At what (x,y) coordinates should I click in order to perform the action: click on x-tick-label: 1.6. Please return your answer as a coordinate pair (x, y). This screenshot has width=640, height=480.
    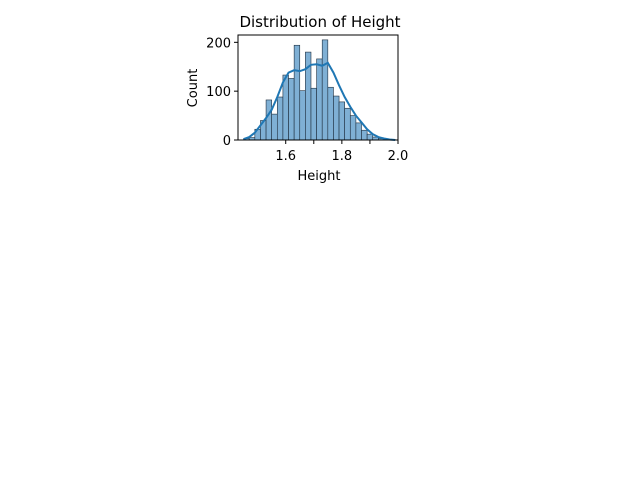
    Looking at the image, I should click on (285, 156).